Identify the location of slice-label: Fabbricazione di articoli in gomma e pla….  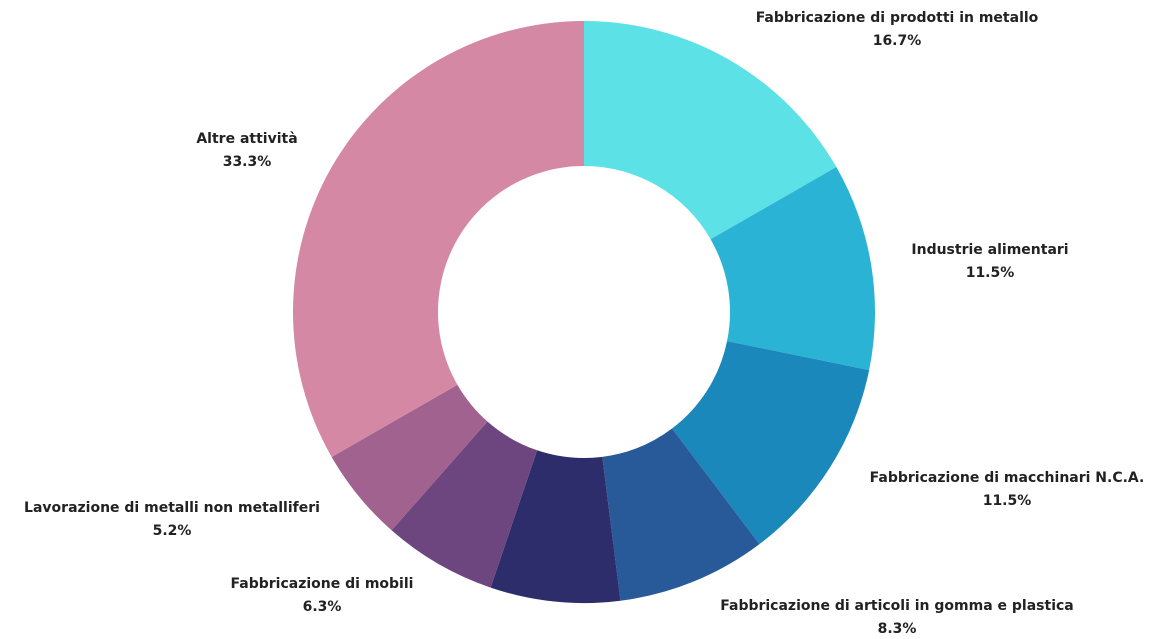
(897, 606).